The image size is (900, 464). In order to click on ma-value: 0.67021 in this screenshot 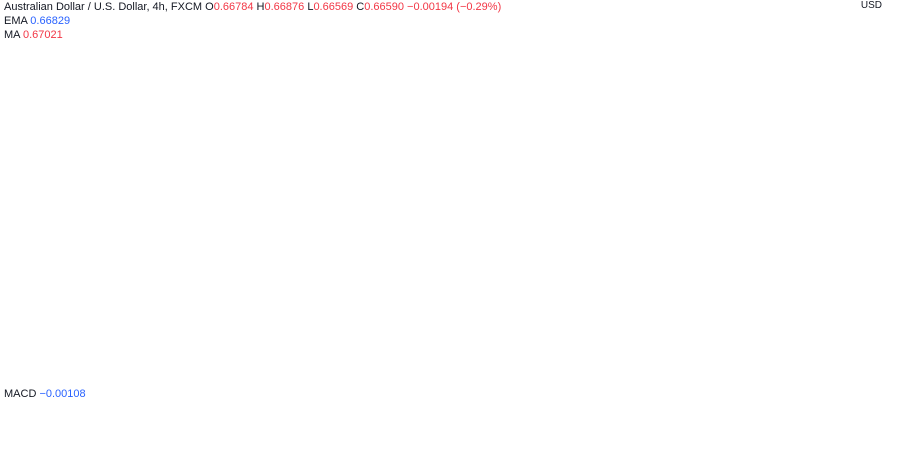, I will do `click(42, 35)`.